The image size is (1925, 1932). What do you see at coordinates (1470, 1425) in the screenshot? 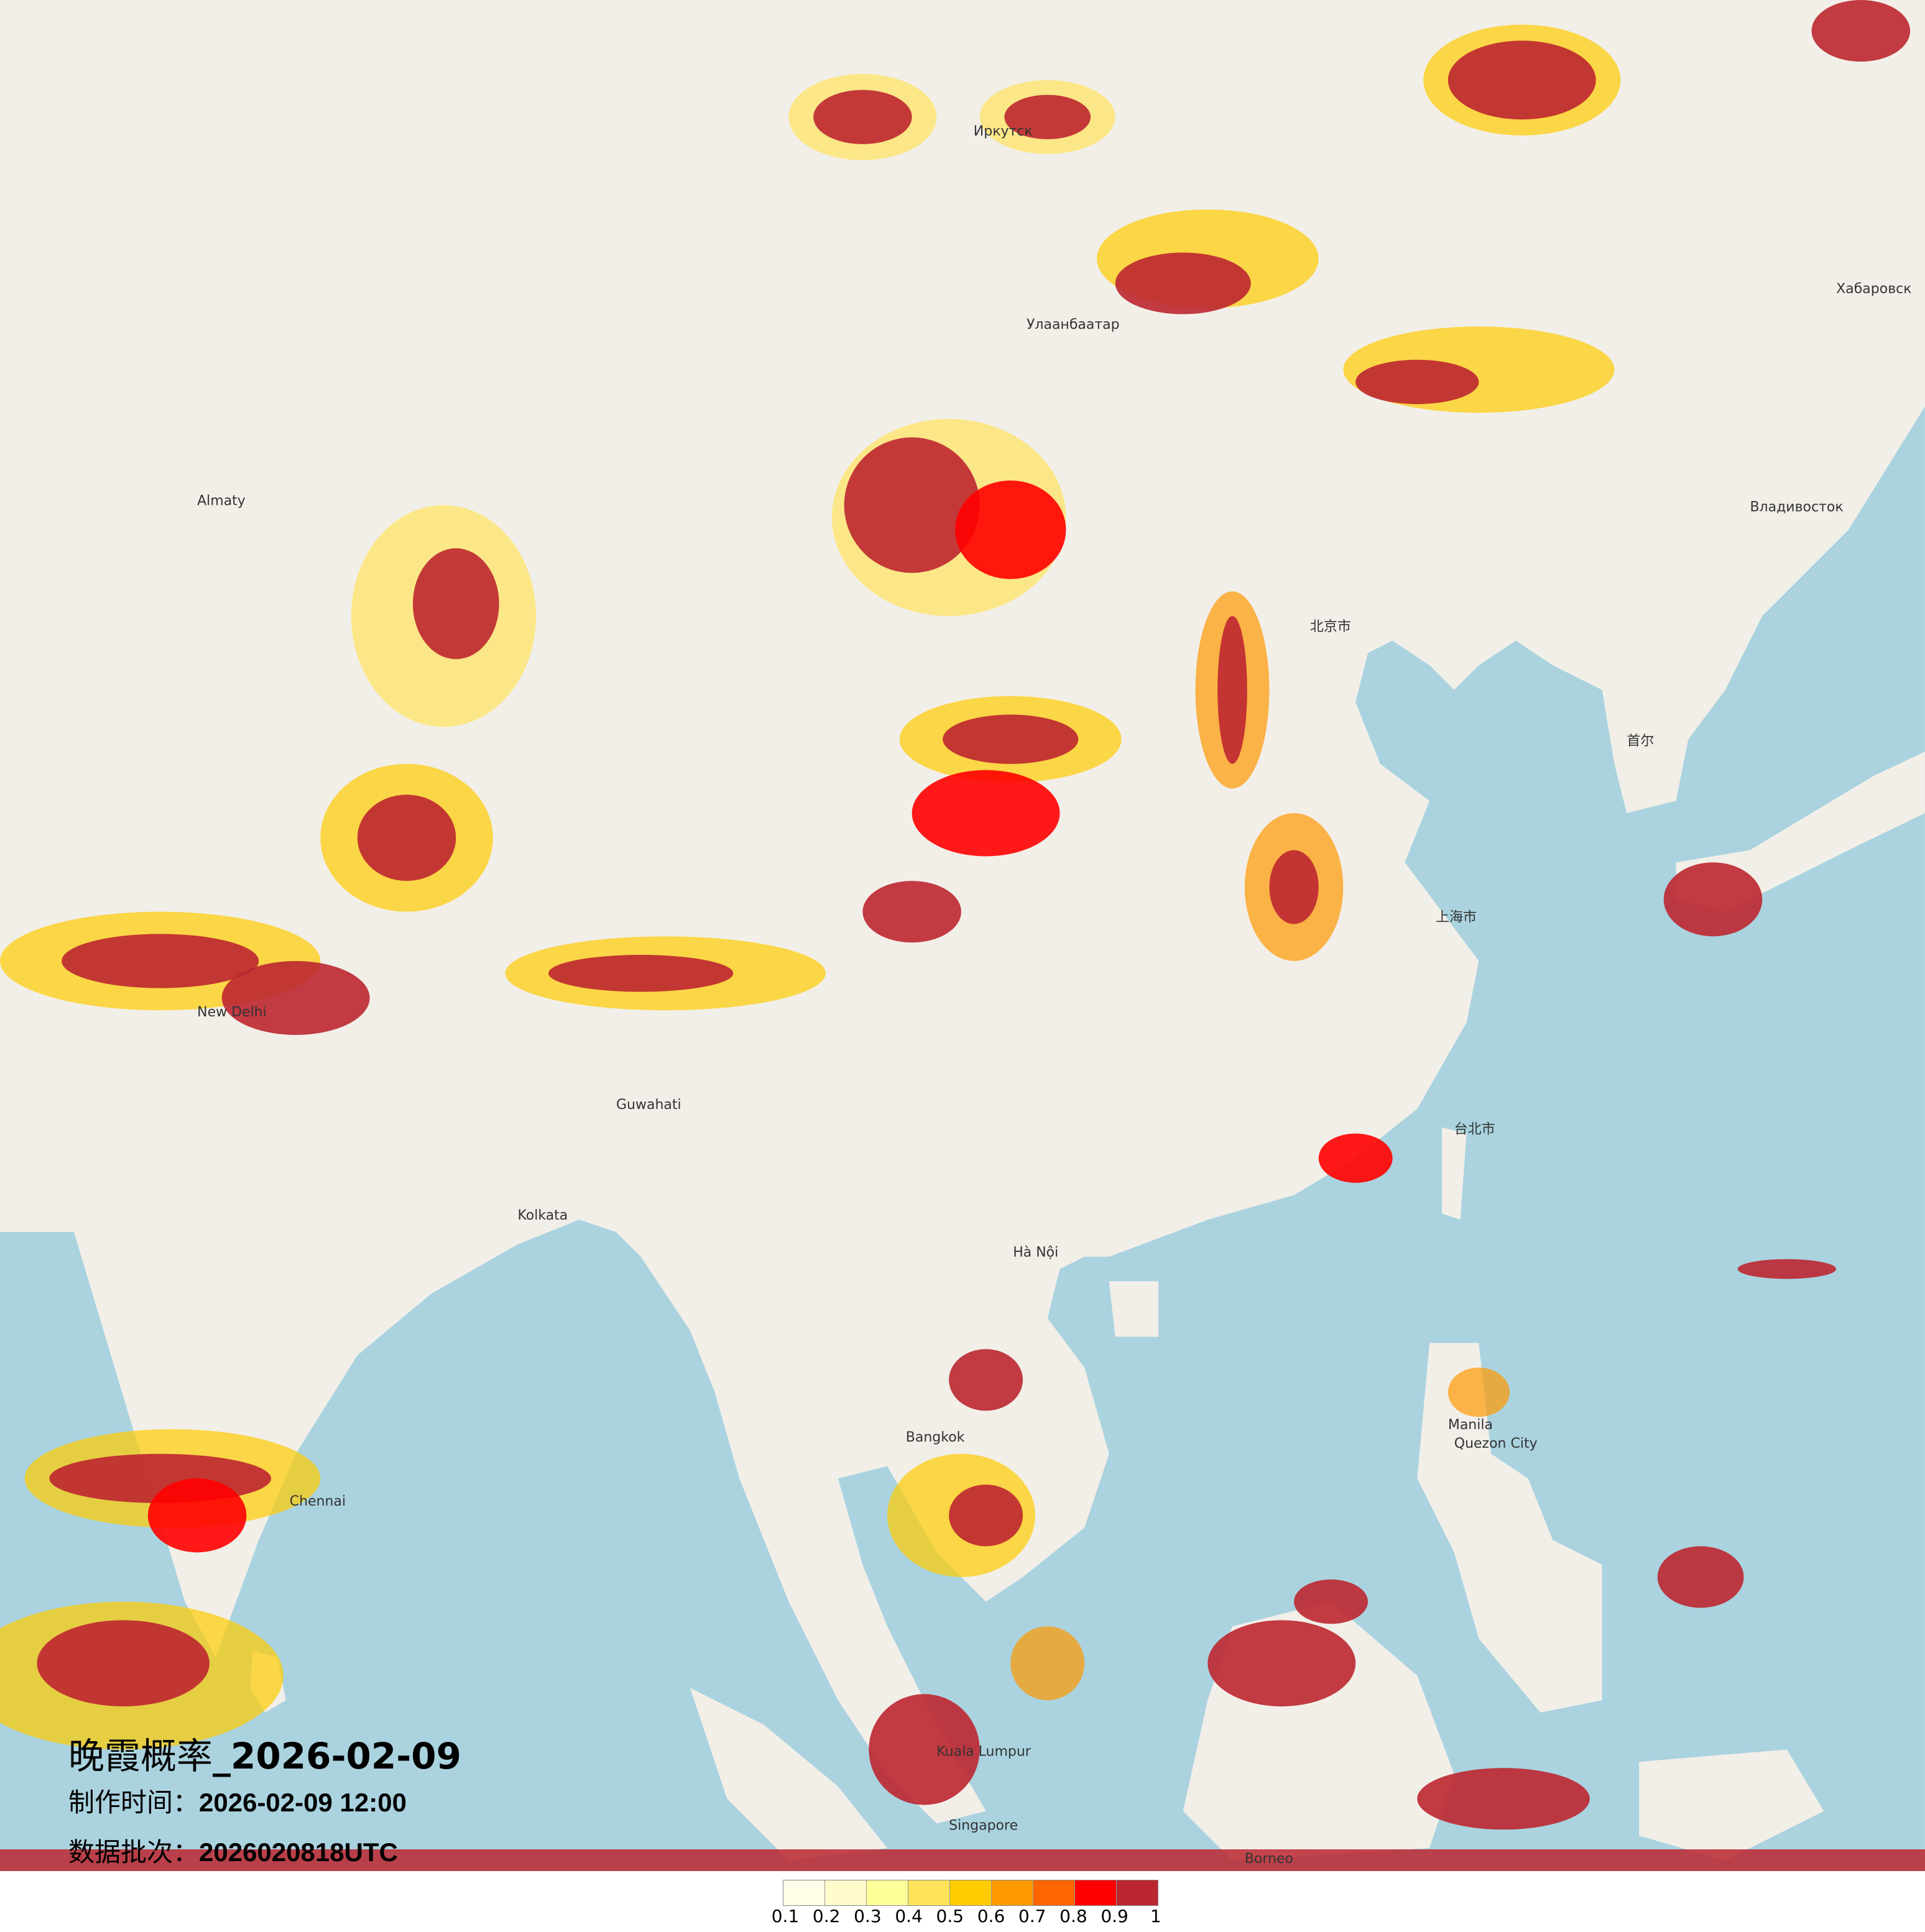
I see `place-label: Manila` at bounding box center [1470, 1425].